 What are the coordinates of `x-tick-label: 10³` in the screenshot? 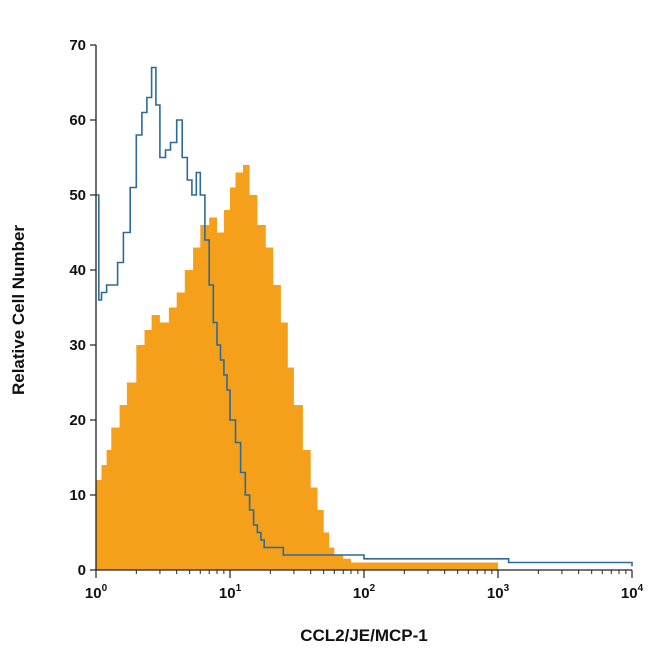 It's located at (498, 592).